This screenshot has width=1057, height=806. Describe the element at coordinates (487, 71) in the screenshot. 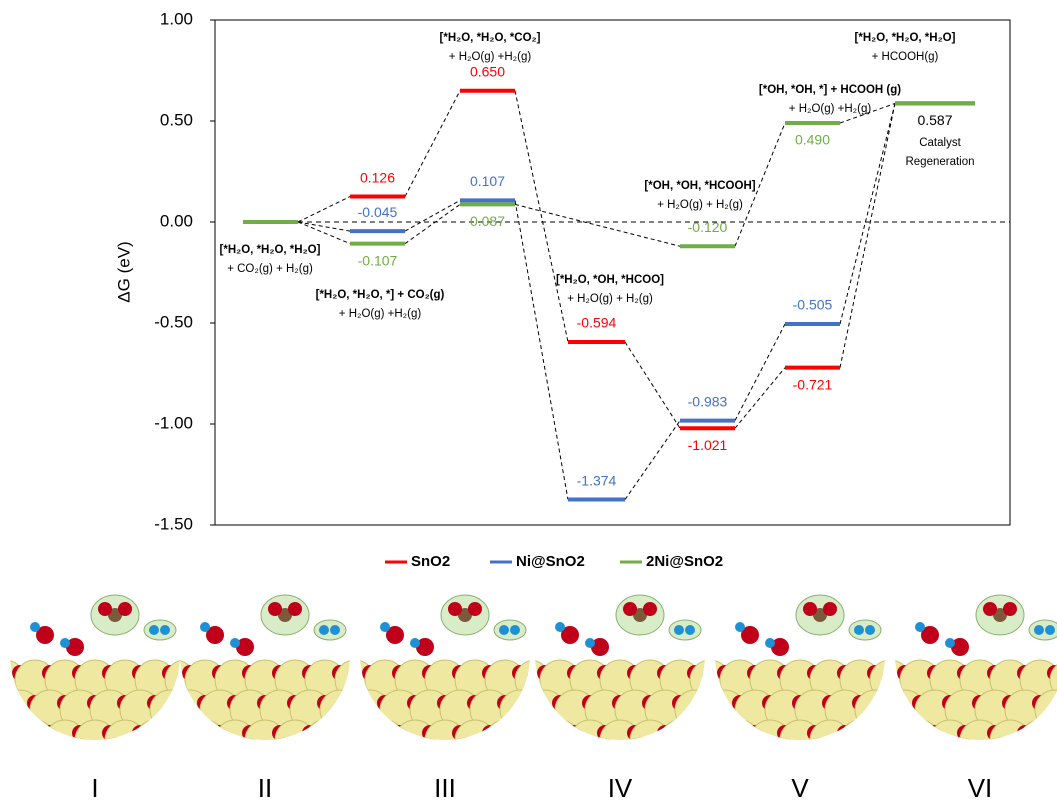

I see `value-label: 0.650` at that location.